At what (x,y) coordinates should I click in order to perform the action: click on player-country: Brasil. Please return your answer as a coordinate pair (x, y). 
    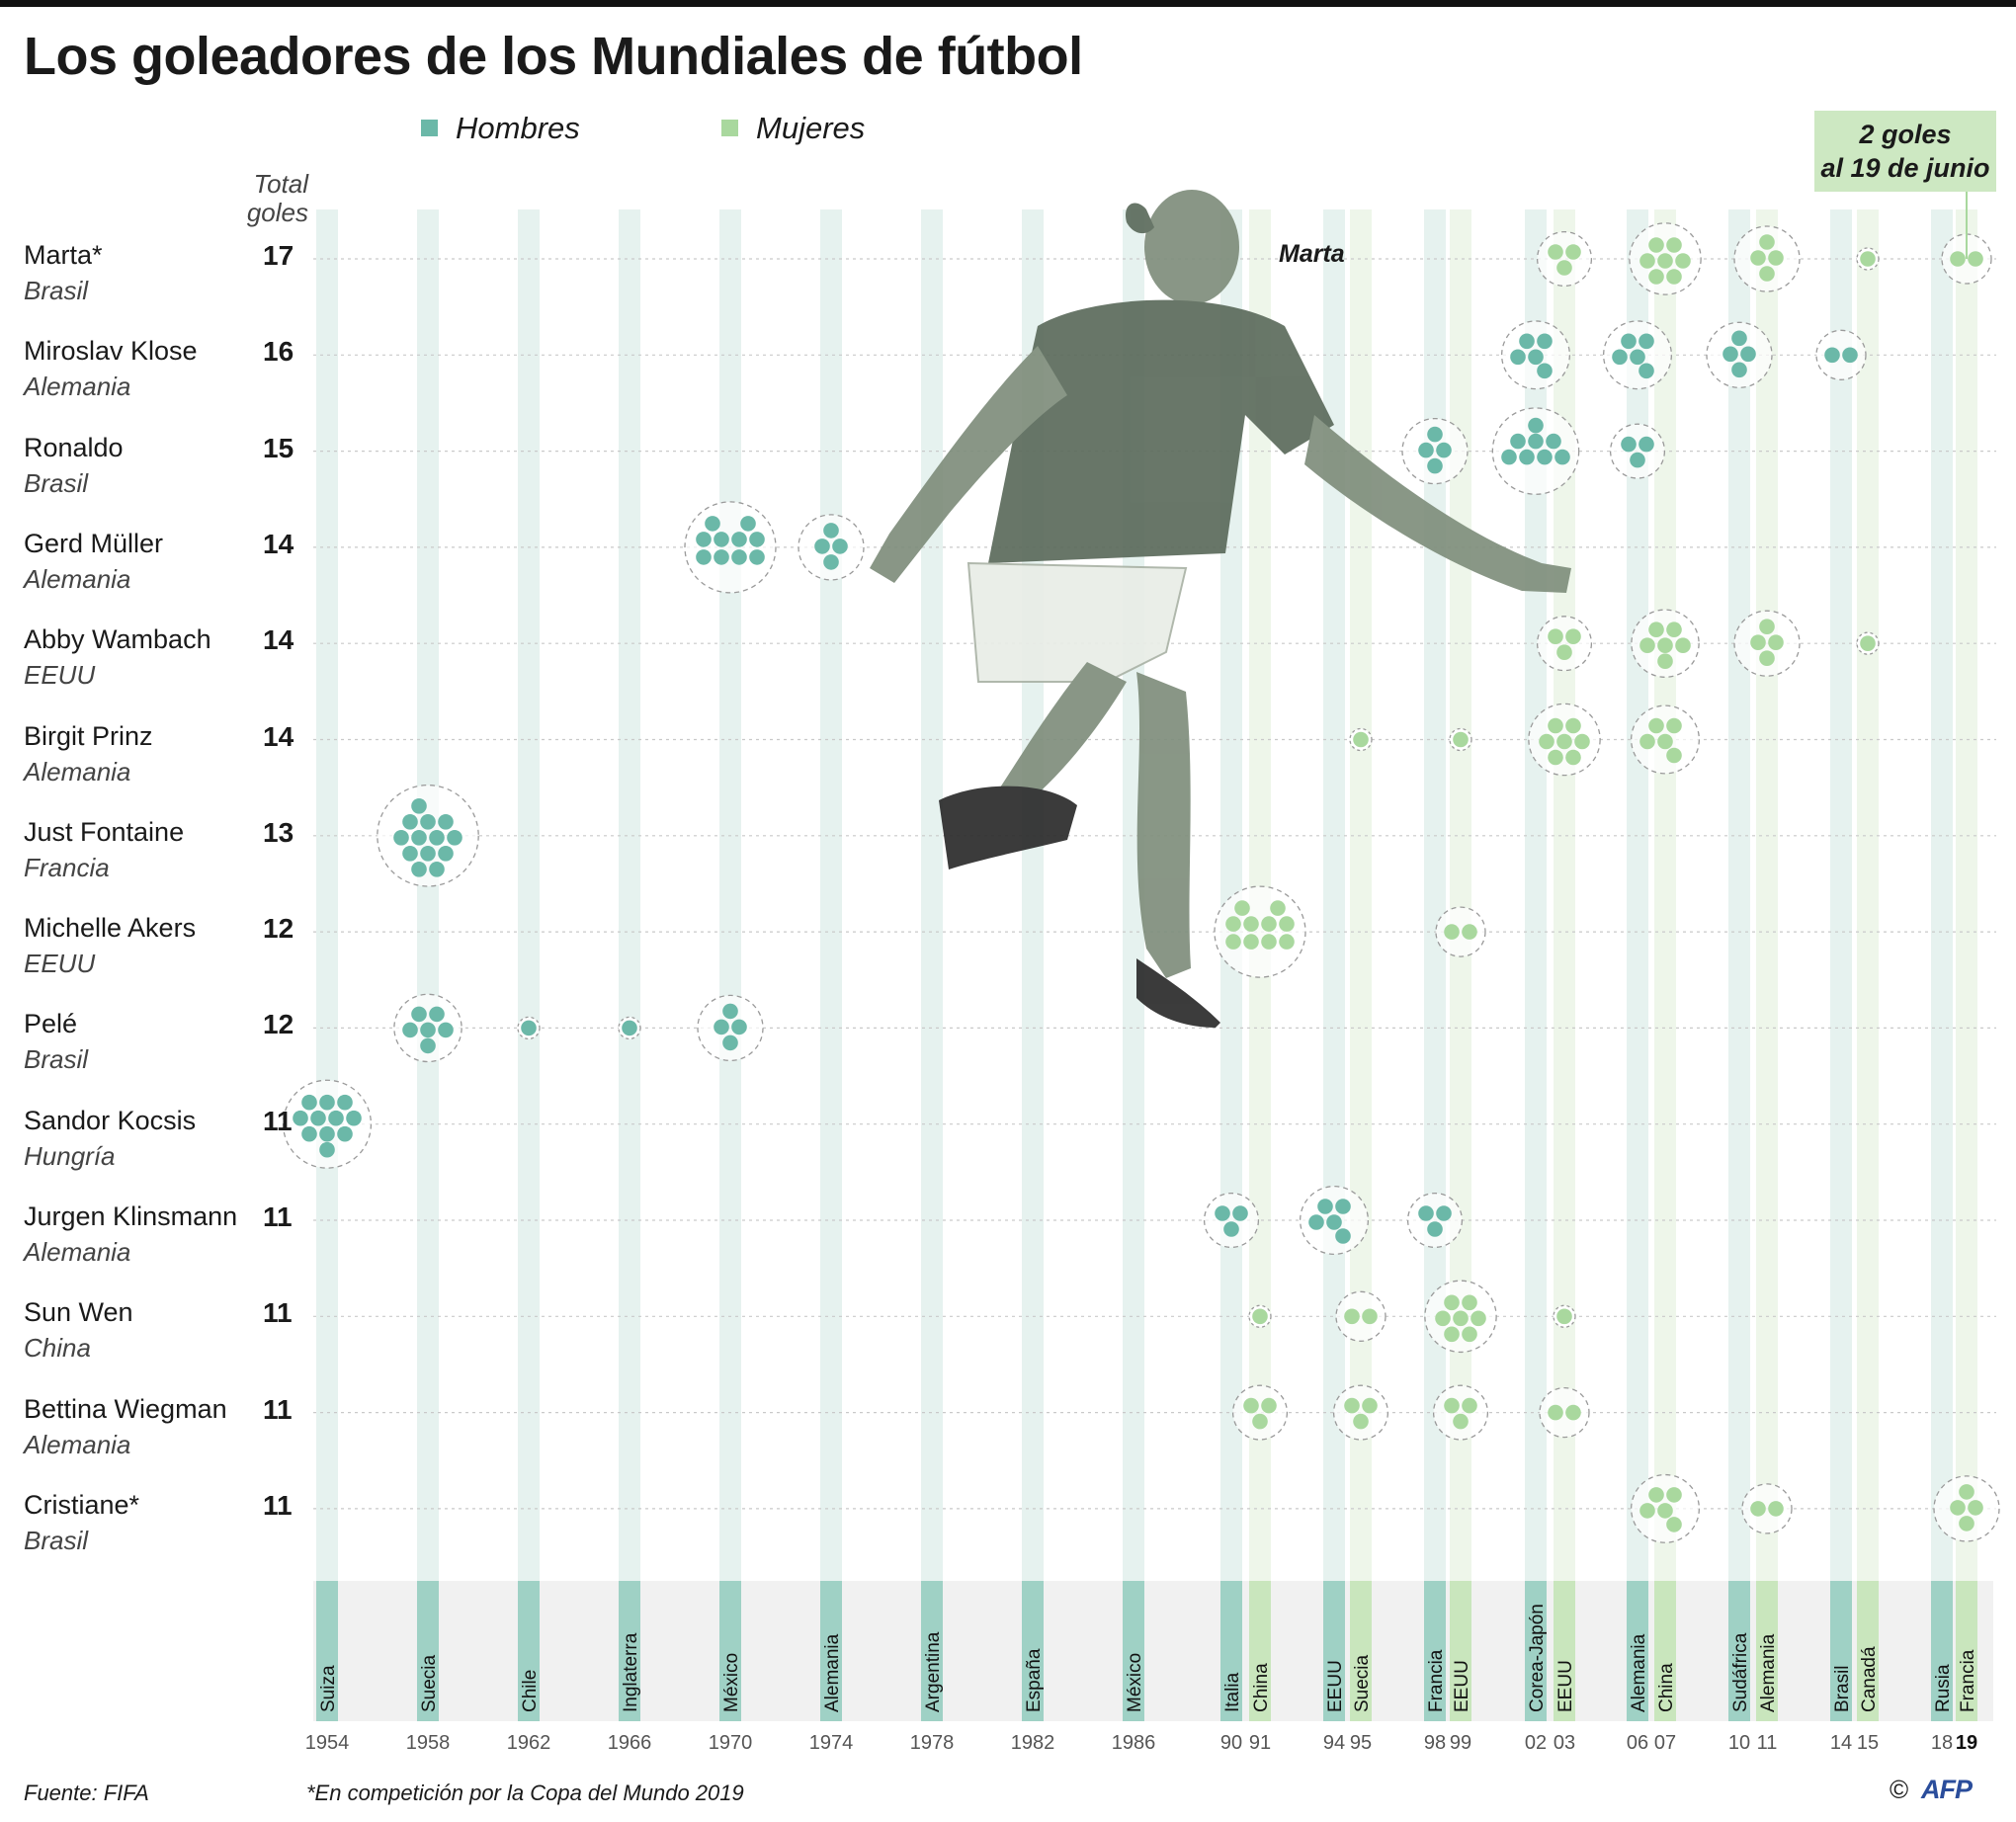
    Looking at the image, I should click on (56, 1540).